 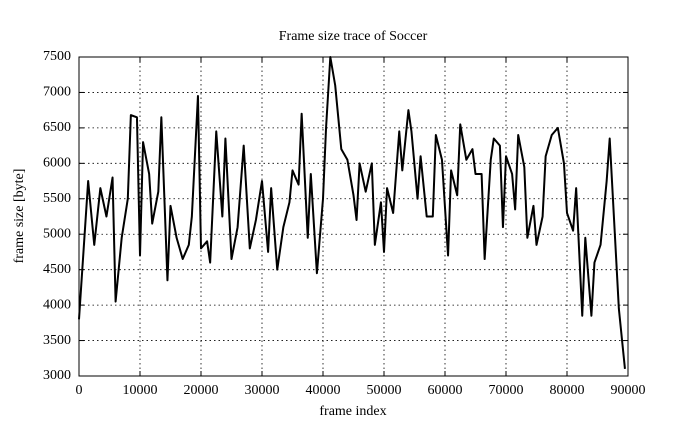 I want to click on y-tick-label: 7500, so click(x=57, y=56).